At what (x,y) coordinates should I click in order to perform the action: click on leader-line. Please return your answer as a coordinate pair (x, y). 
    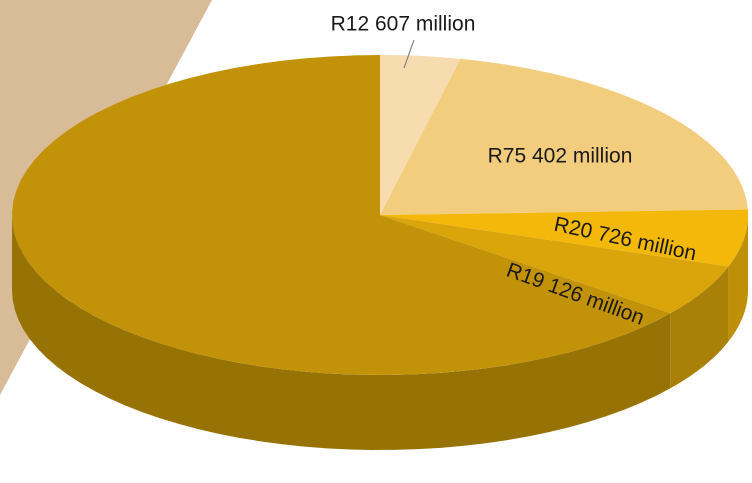
    Looking at the image, I should click on (409, 54).